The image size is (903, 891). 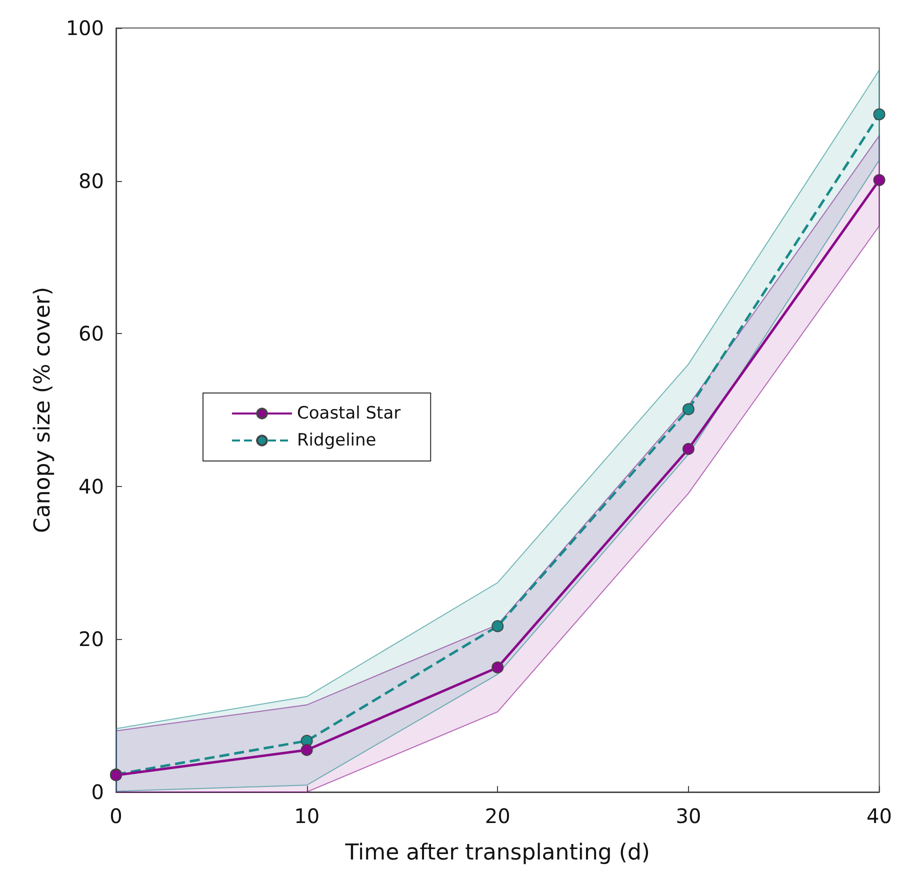 What do you see at coordinates (336, 440) in the screenshot?
I see `legend-label: Ridgeline` at bounding box center [336, 440].